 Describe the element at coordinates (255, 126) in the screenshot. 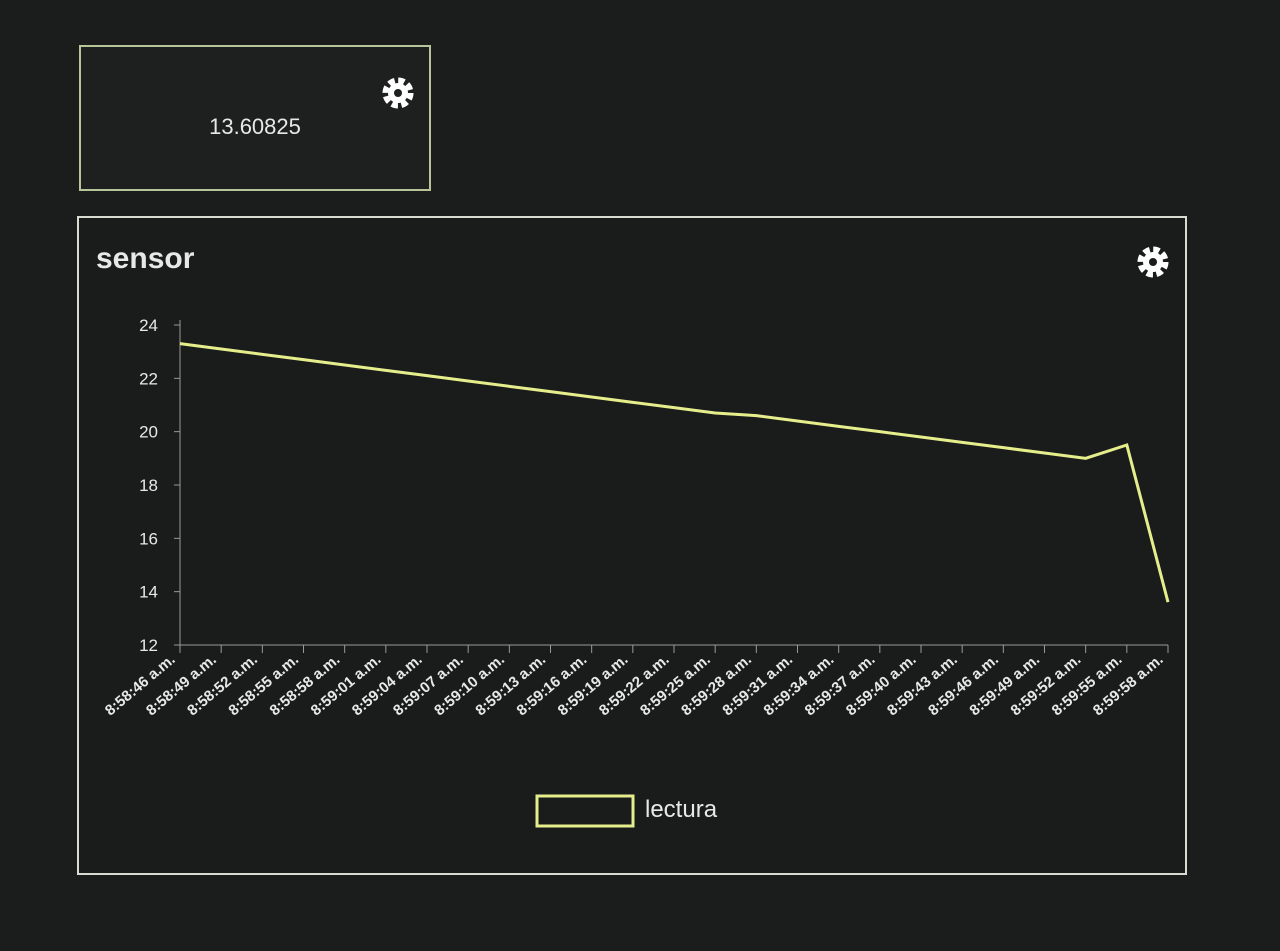

I see `widget-value: 13.60825` at that location.